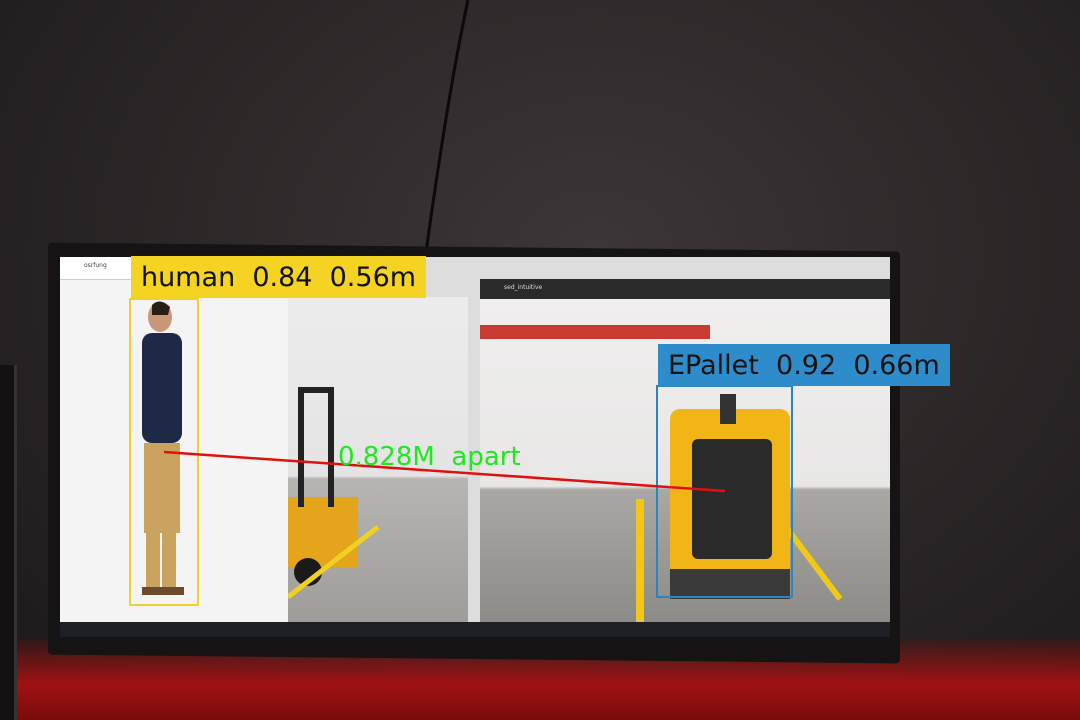 The image size is (1080, 720). Describe the element at coordinates (8, 542) in the screenshot. I see `second-monitor-edge` at that location.